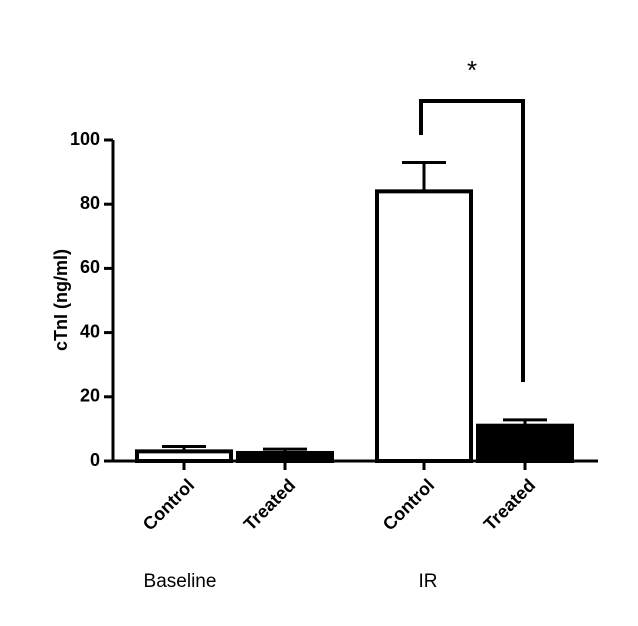  What do you see at coordinates (95, 460) in the screenshot?
I see `y-tick-label: 0` at bounding box center [95, 460].